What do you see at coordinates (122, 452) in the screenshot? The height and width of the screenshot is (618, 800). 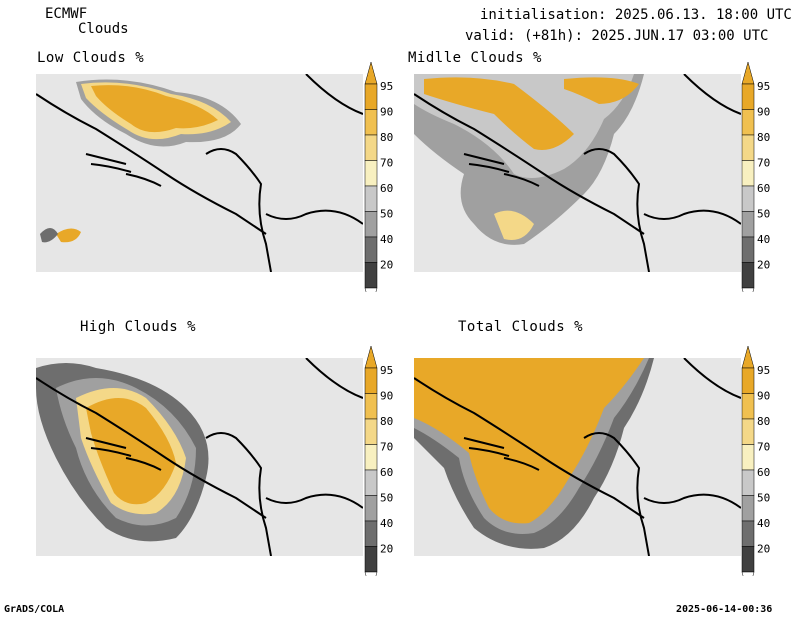 I see `cloud-field-high` at bounding box center [122, 452].